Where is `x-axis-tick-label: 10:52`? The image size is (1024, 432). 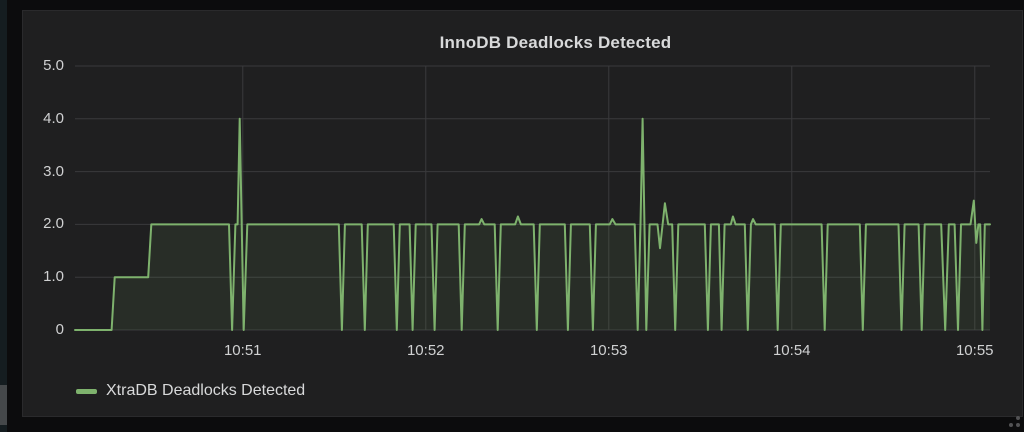 x-axis-tick-label: 10:52 is located at coordinates (425, 350).